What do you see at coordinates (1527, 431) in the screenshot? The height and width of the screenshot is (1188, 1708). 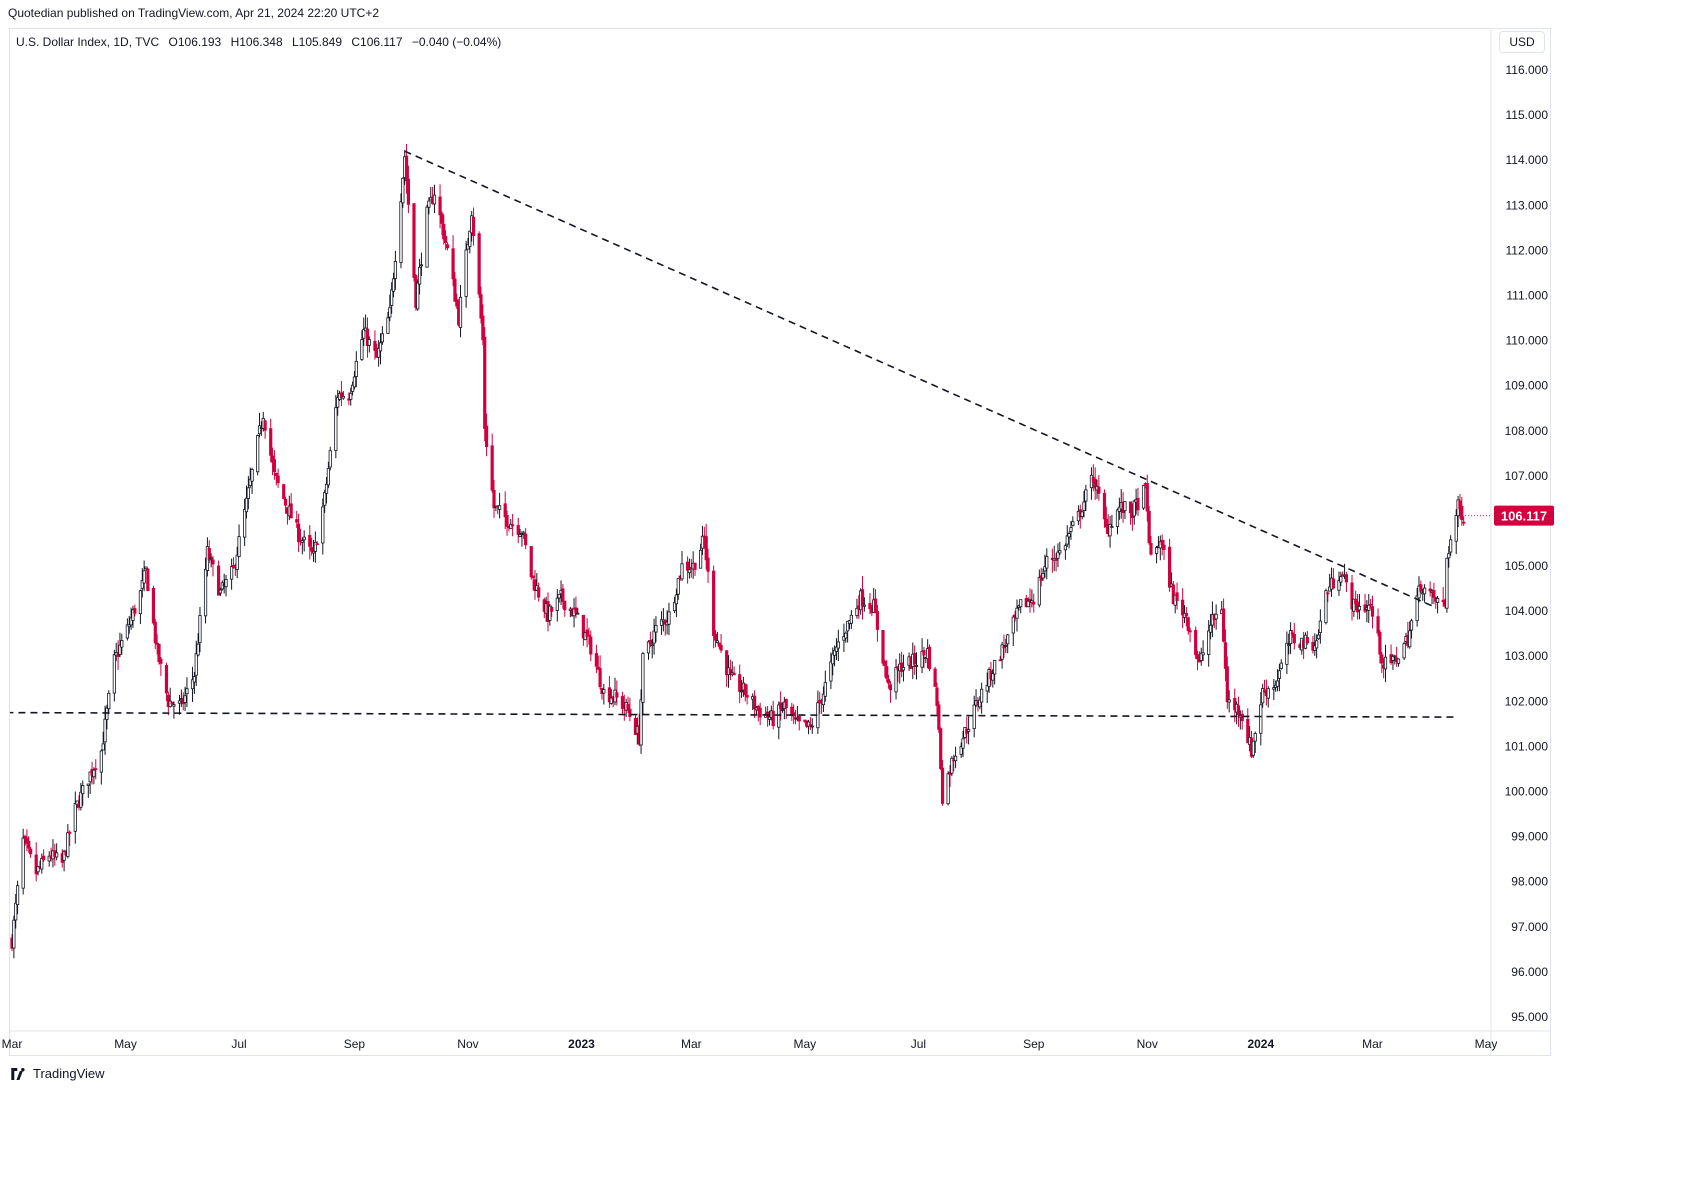 I see `y-tick-label: 108.000` at bounding box center [1527, 431].